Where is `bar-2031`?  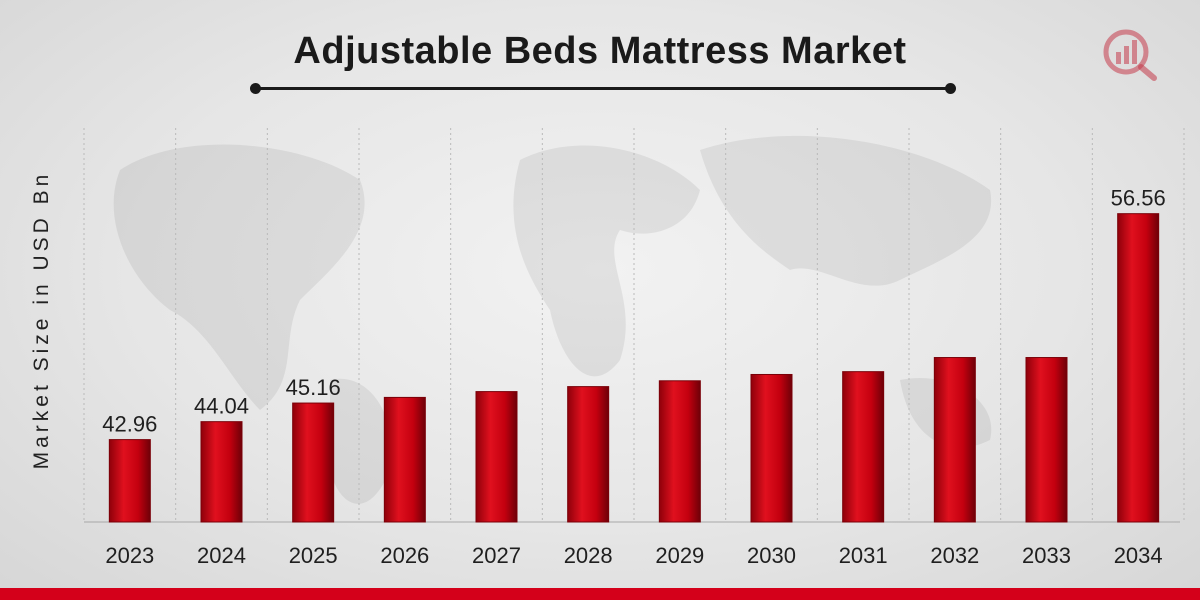 bar-2031 is located at coordinates (863, 447).